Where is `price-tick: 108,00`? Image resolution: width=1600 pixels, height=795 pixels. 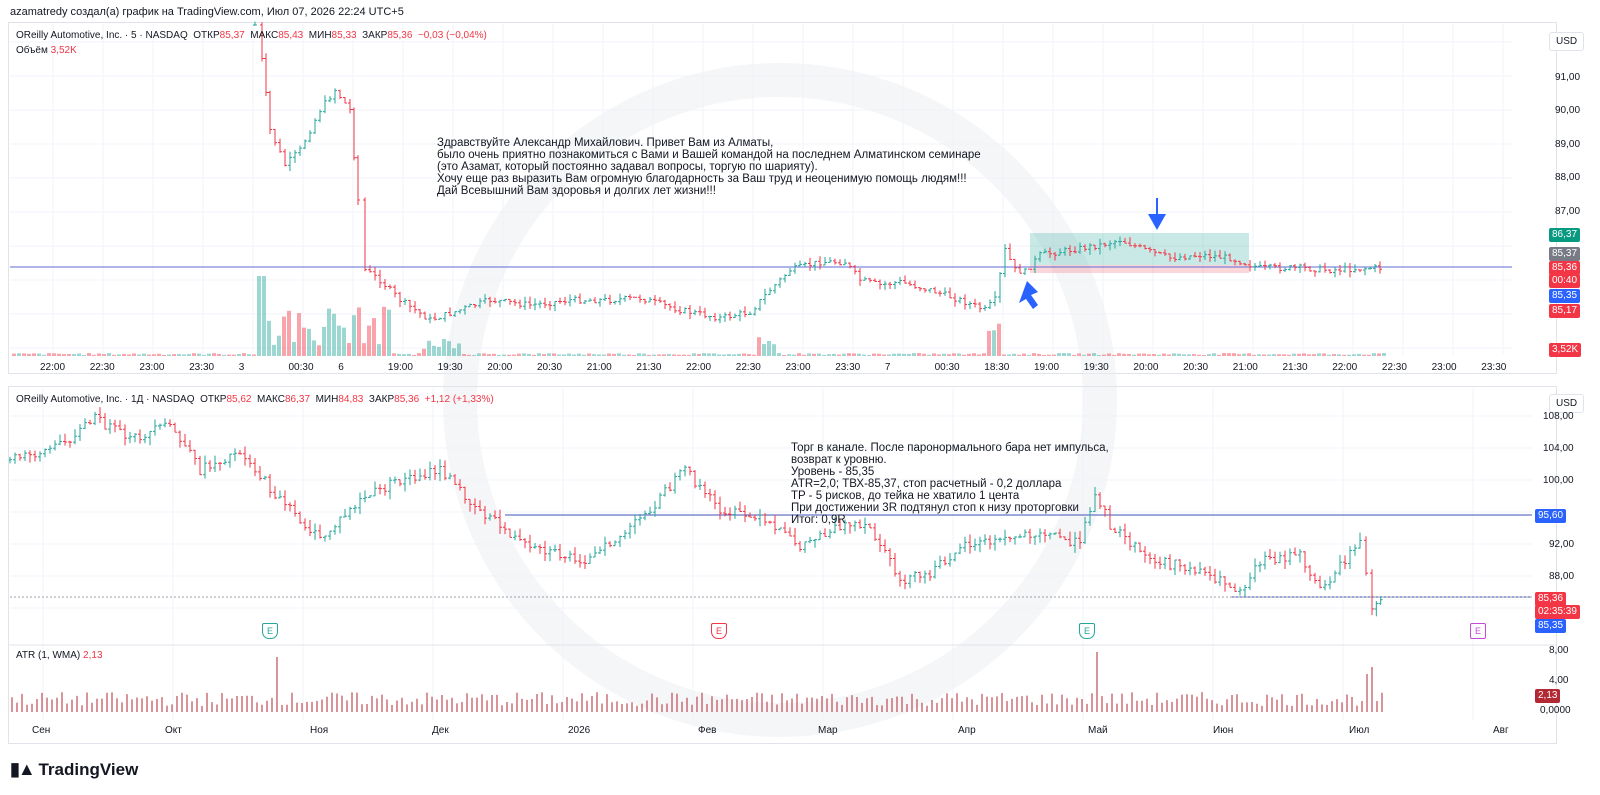 price-tick: 108,00 is located at coordinates (1558, 416).